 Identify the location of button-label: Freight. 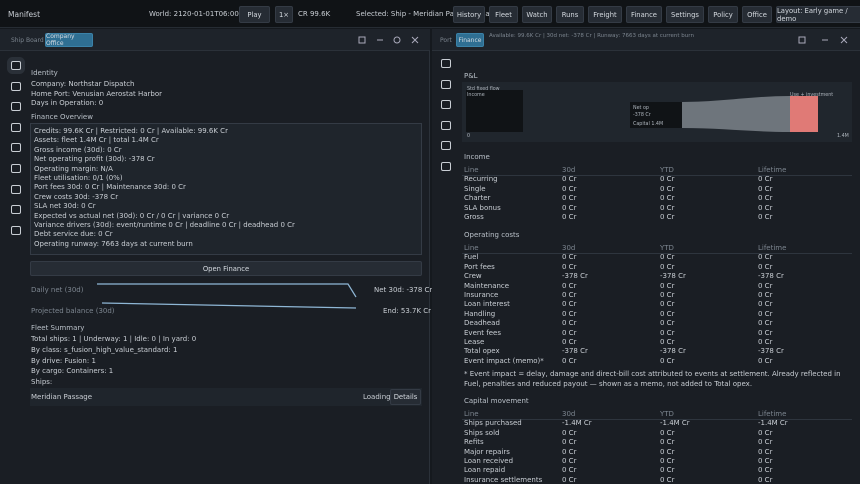
(605, 14).